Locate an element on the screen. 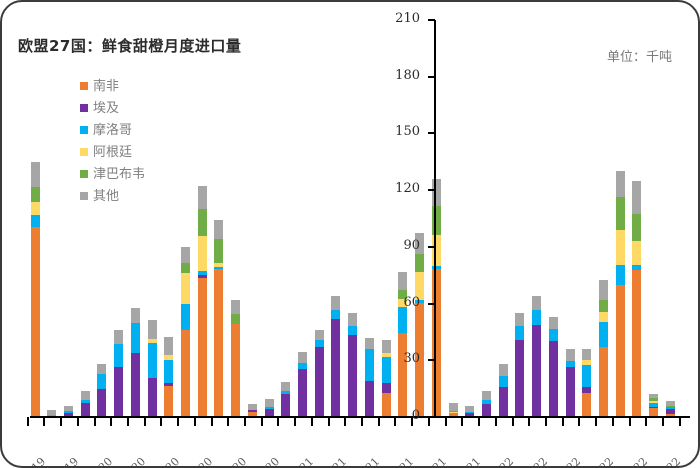 The width and height of the screenshot is (700, 468). y-tick-label: 60 is located at coordinates (411, 302).